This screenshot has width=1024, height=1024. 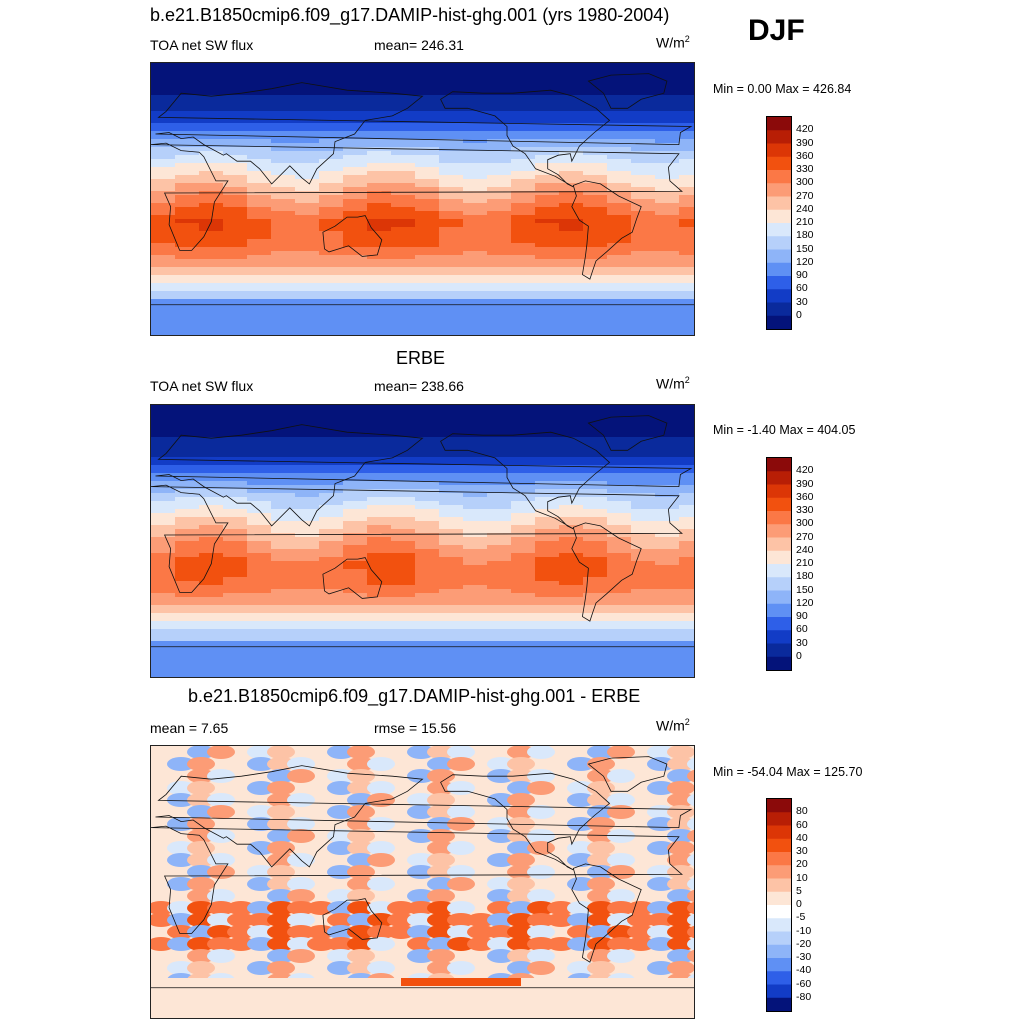 I want to click on continent-outline, so click(x=606, y=913).